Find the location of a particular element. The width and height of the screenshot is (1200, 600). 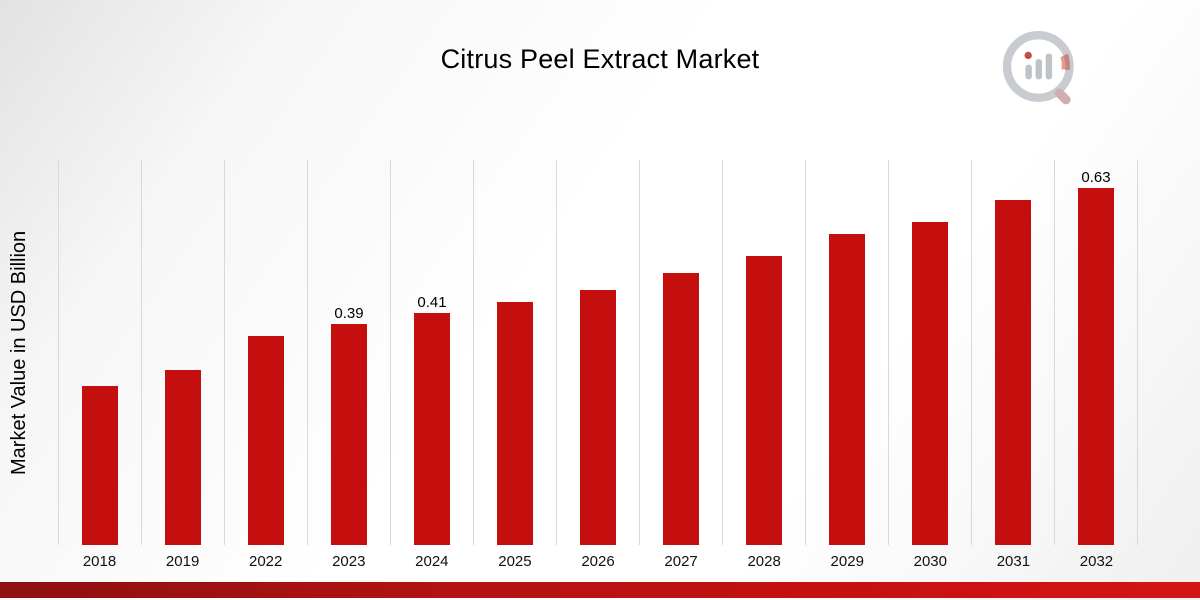

x-tick-label: 2032 is located at coordinates (1096, 561).